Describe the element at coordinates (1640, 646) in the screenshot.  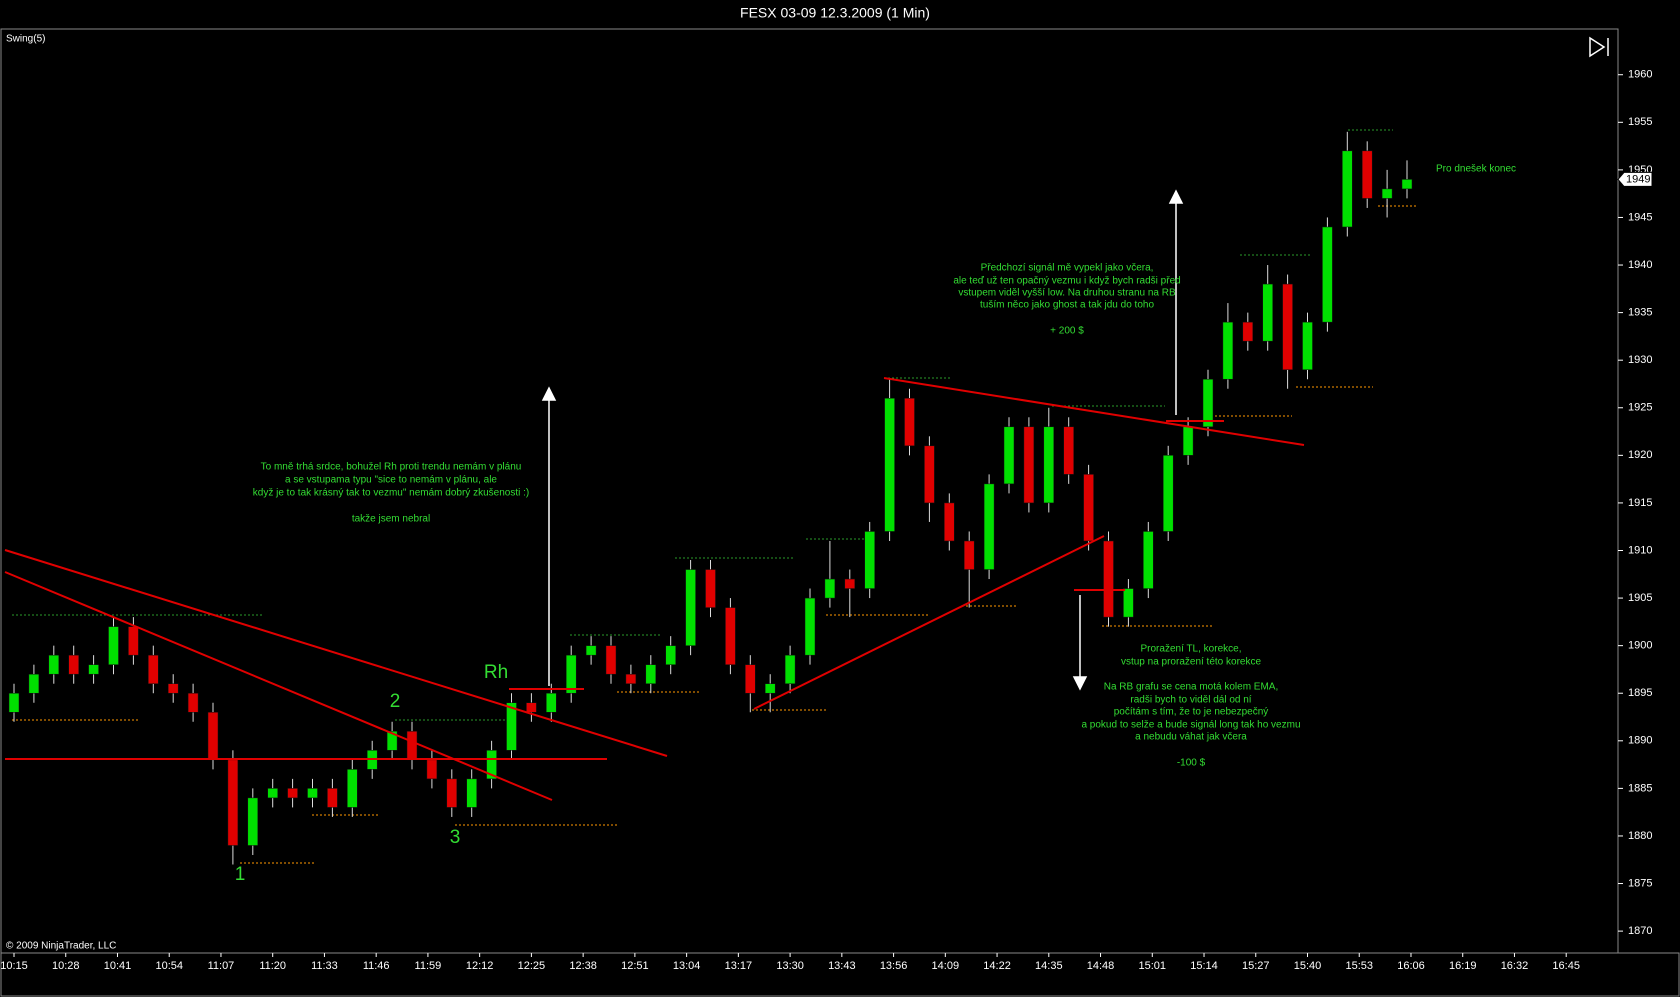
I see `y-tick-label: 1900` at that location.